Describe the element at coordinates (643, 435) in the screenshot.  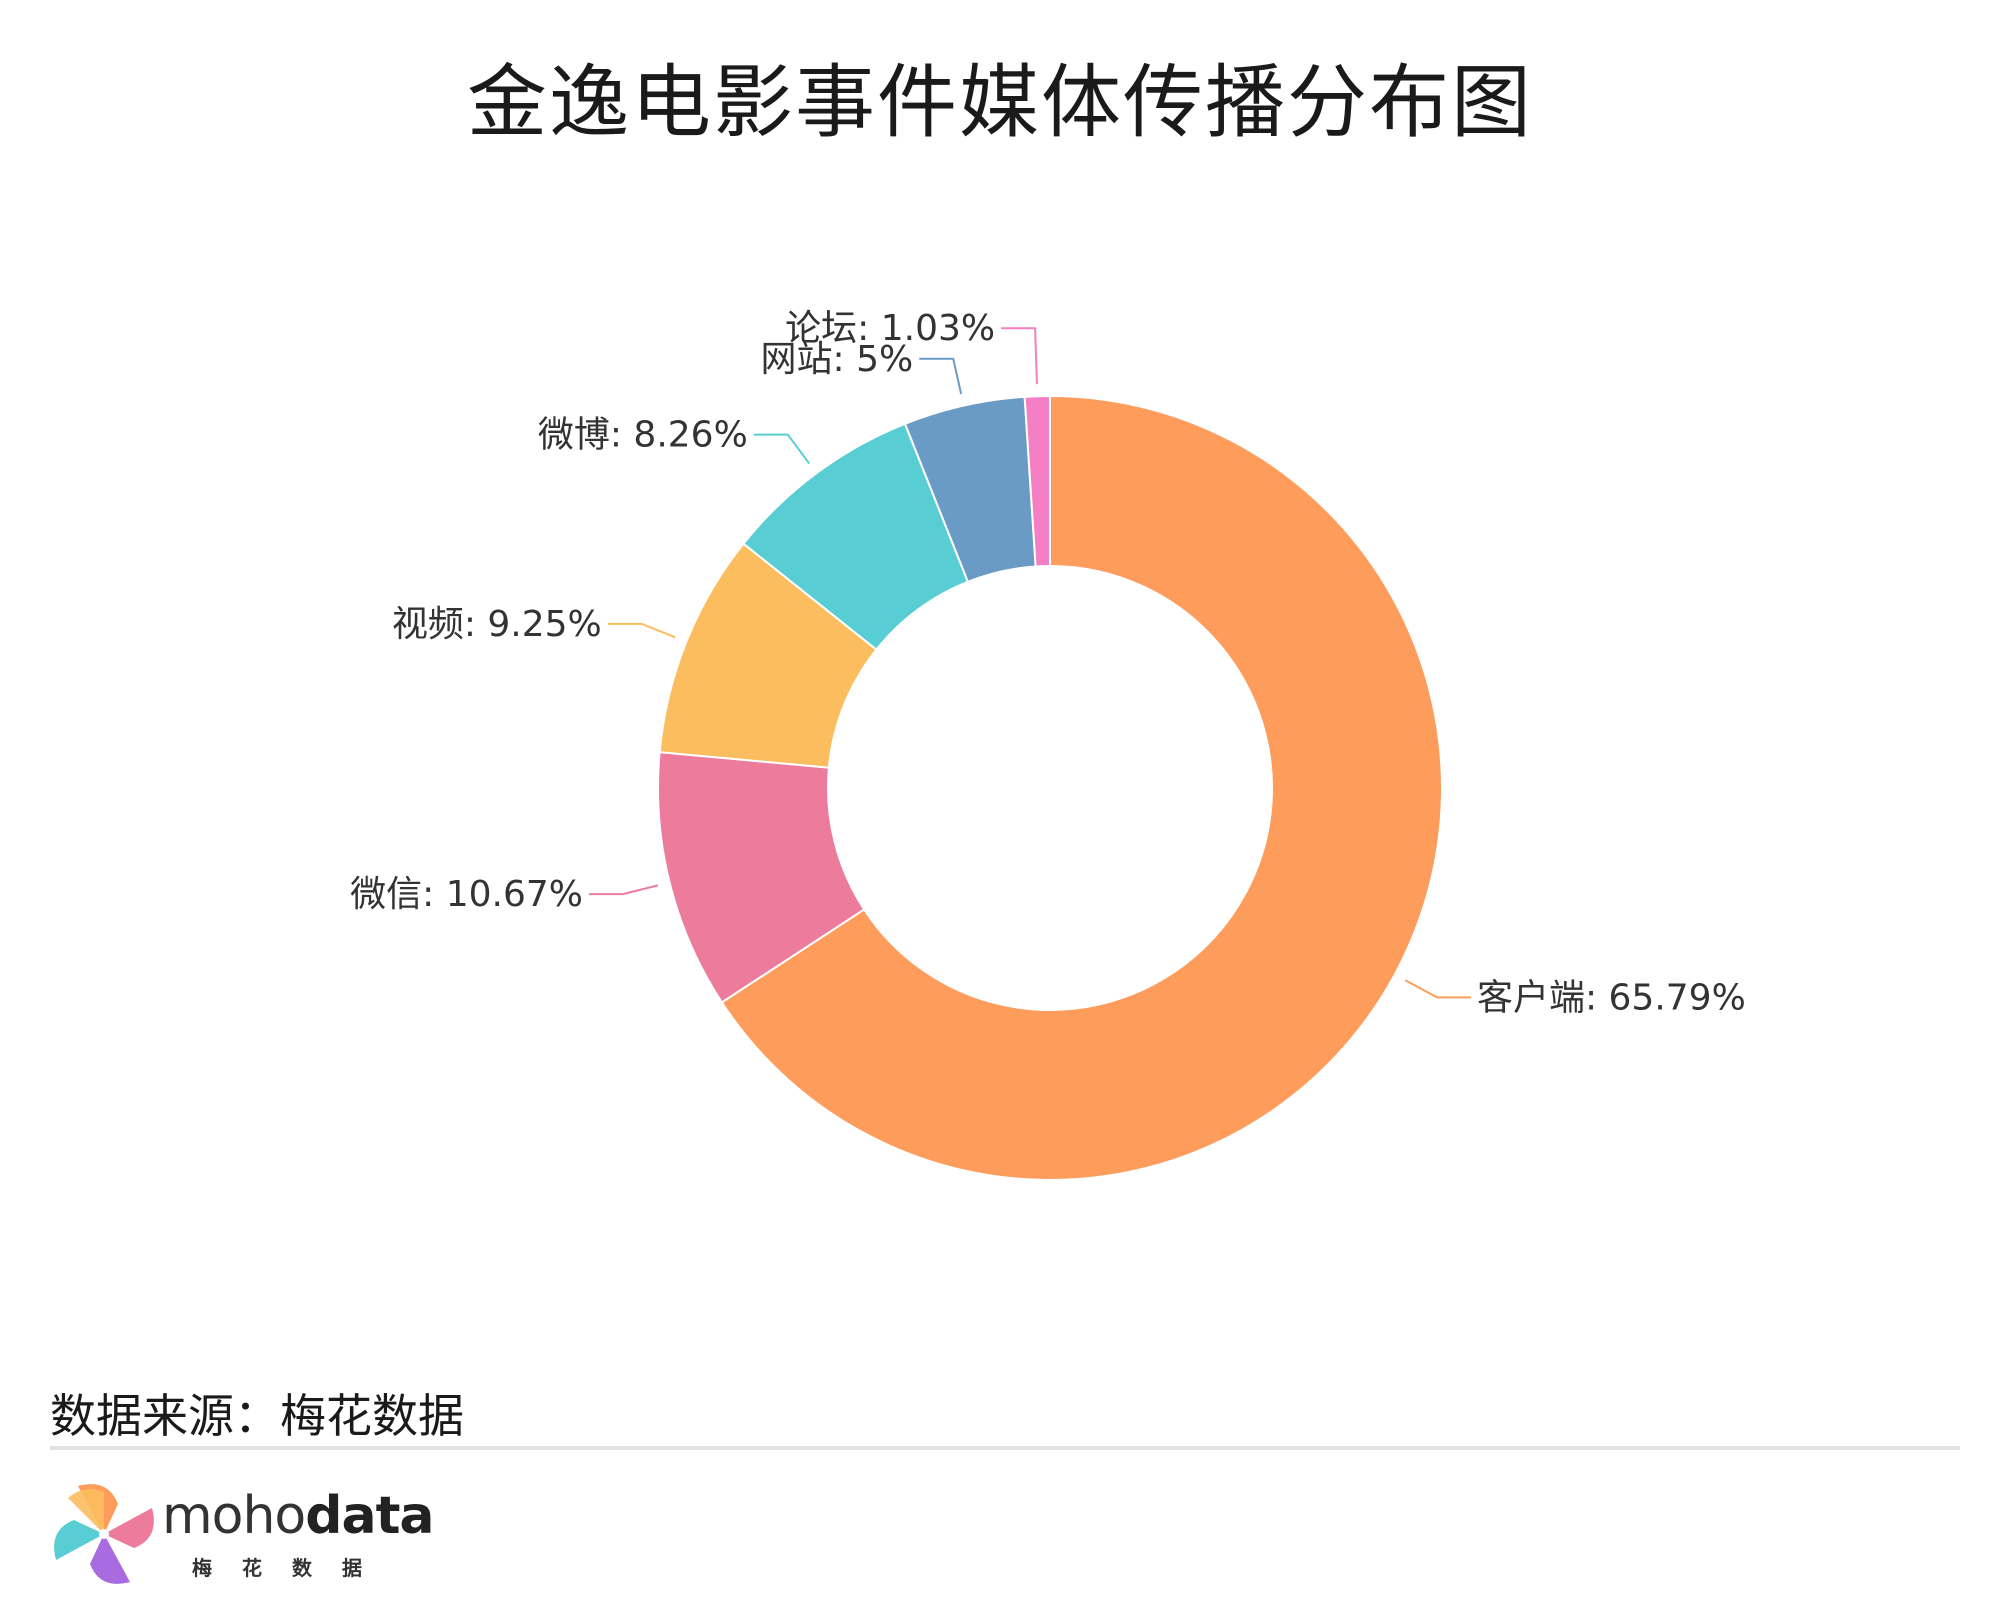
I see `label-微博: 微博: 8.26%` at that location.